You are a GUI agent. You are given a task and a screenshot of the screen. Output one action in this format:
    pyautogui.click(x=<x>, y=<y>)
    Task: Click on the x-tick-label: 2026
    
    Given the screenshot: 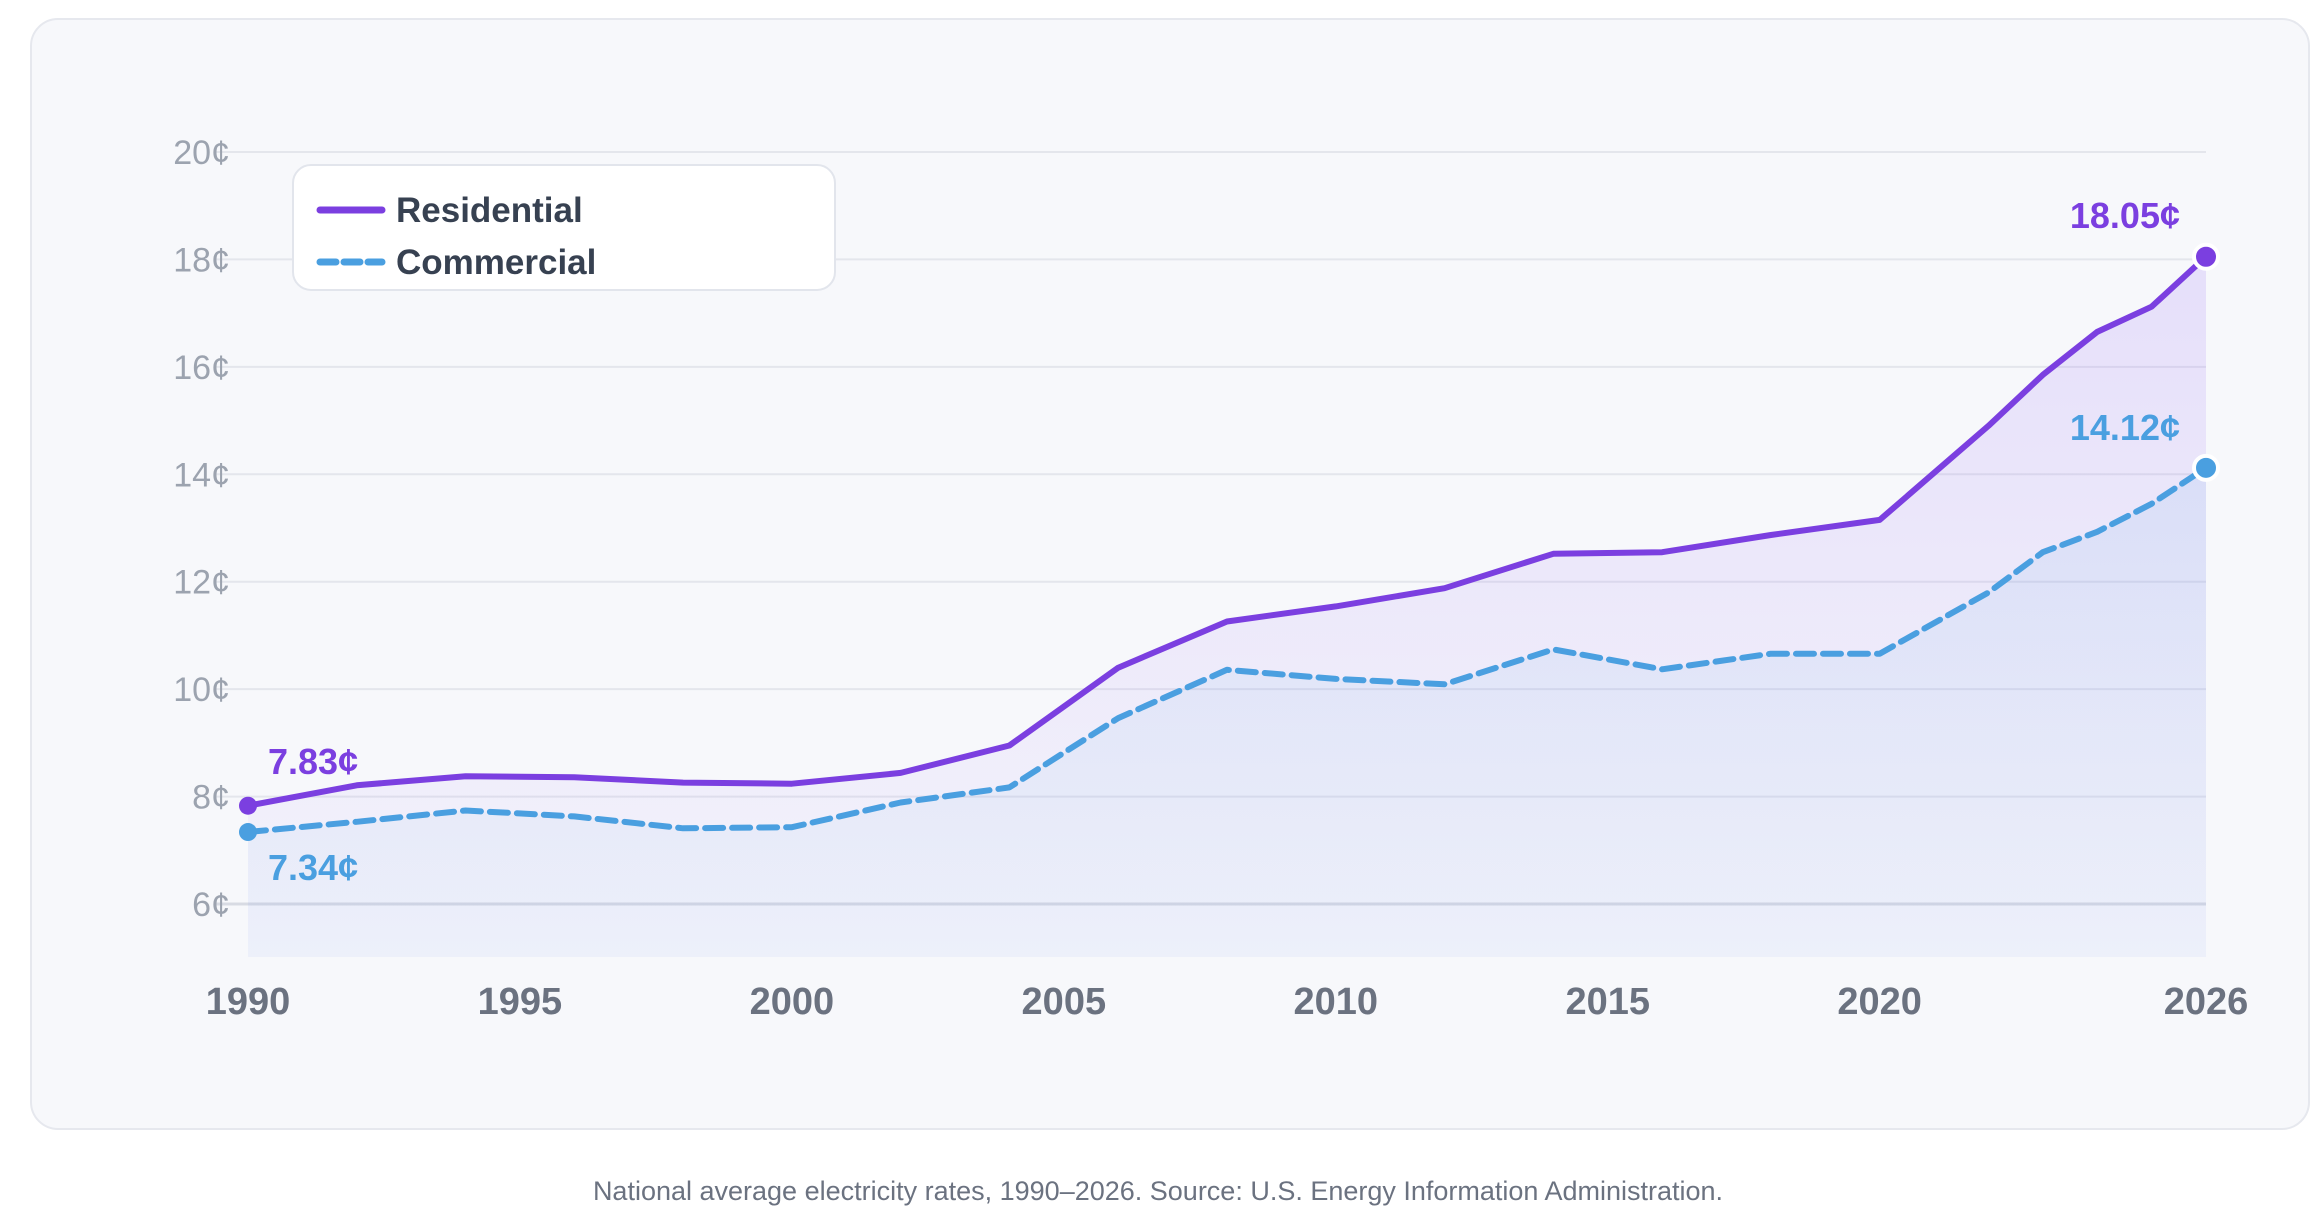 What is the action you would take?
    pyautogui.click(x=2206, y=1002)
    